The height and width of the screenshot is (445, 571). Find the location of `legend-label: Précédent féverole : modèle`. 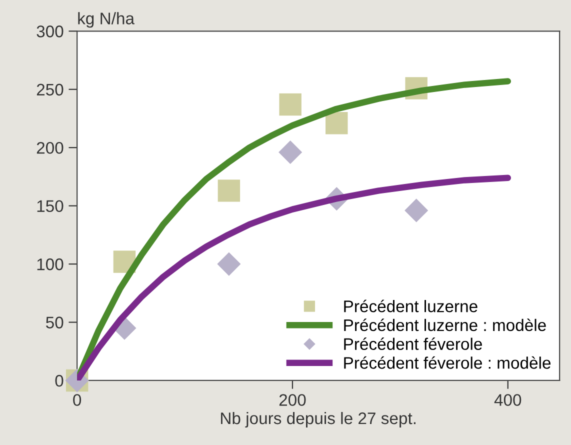

legend-label: Précédent féverole : modèle is located at coordinates (447, 362).